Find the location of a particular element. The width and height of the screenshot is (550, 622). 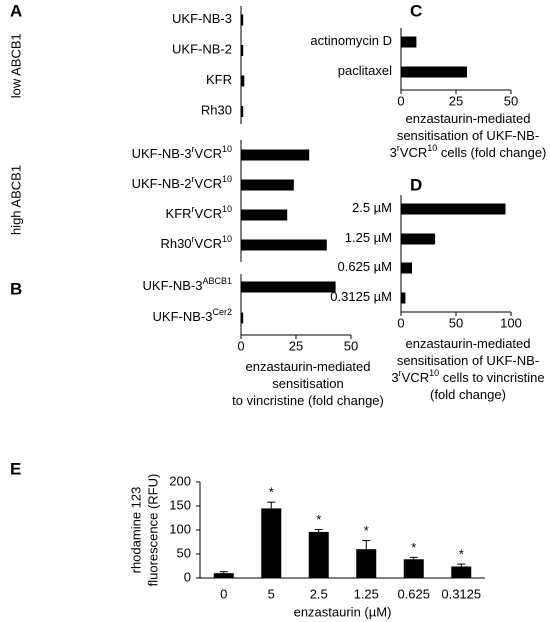

y-tick-label: 200 is located at coordinates (180, 480).